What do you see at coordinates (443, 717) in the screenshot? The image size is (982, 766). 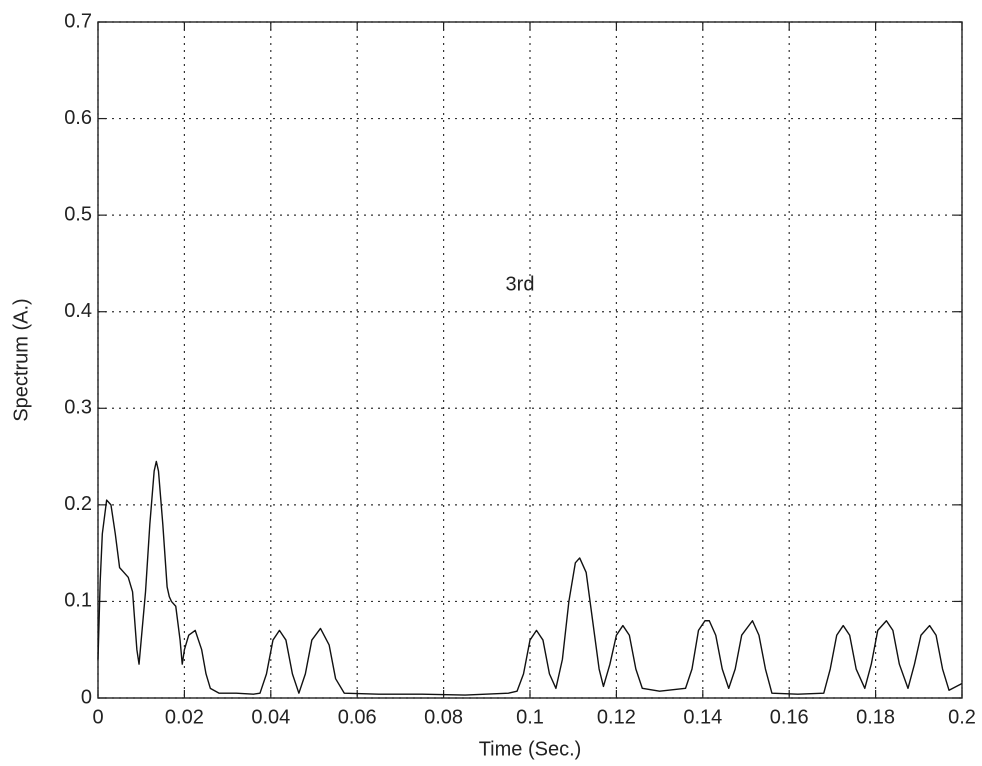 I see `x-tick-label: 0.08` at bounding box center [443, 717].